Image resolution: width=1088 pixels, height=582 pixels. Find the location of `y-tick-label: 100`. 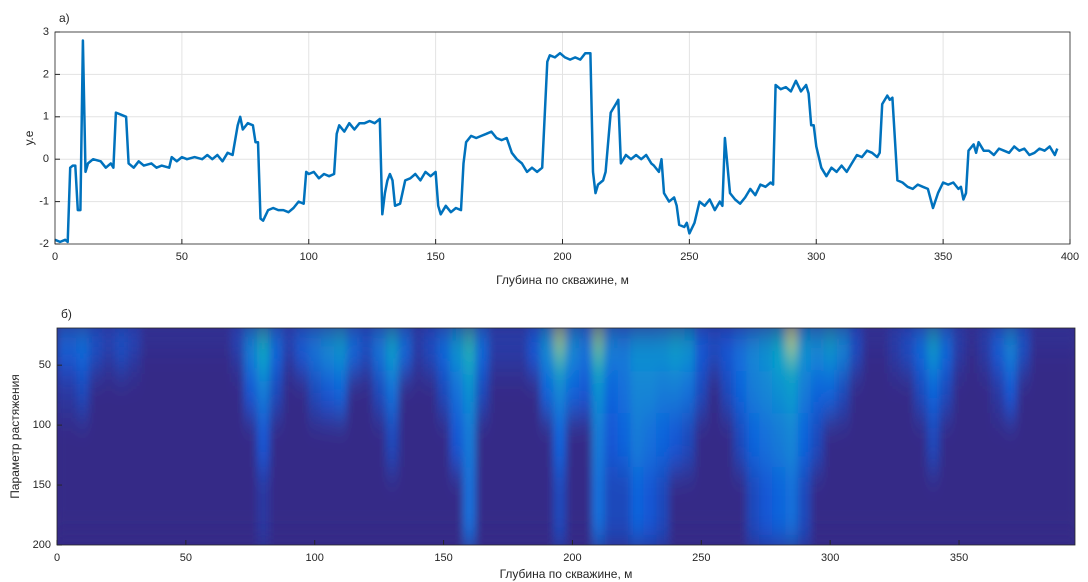

y-tick-label: 100 is located at coordinates (42, 425).